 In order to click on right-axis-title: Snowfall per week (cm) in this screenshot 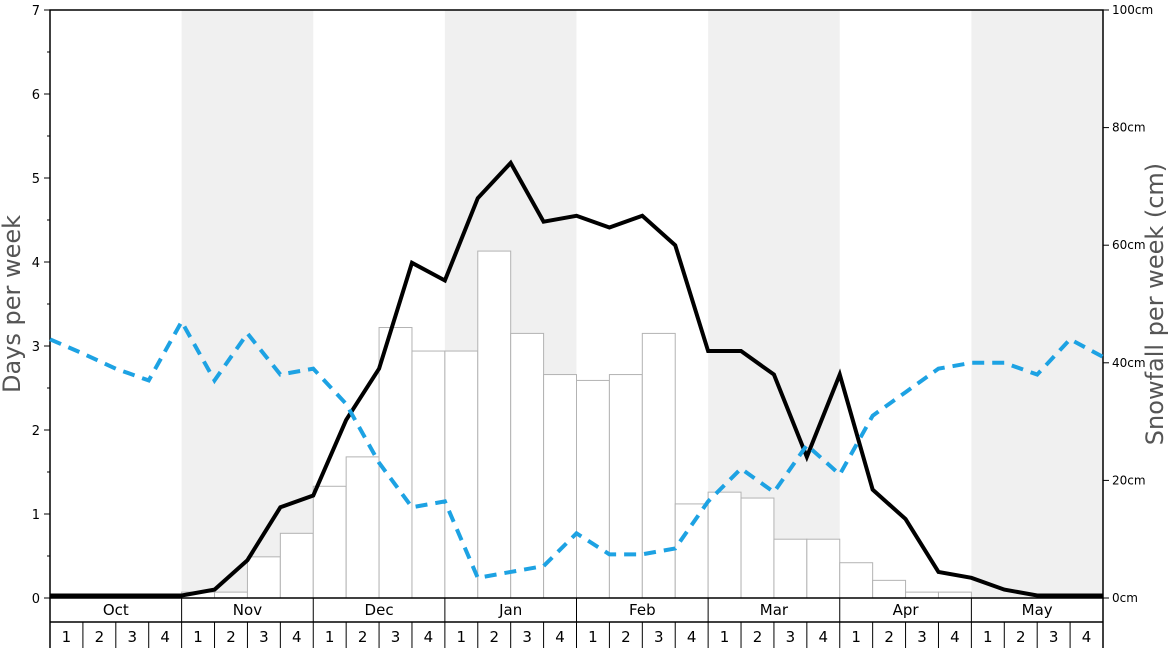, I will do `click(1154, 304)`.